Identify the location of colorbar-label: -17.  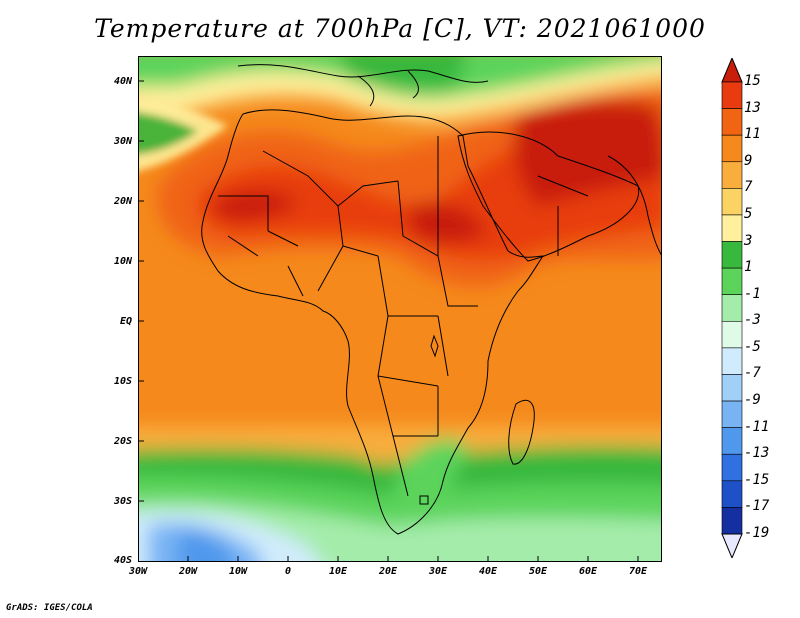
(757, 506).